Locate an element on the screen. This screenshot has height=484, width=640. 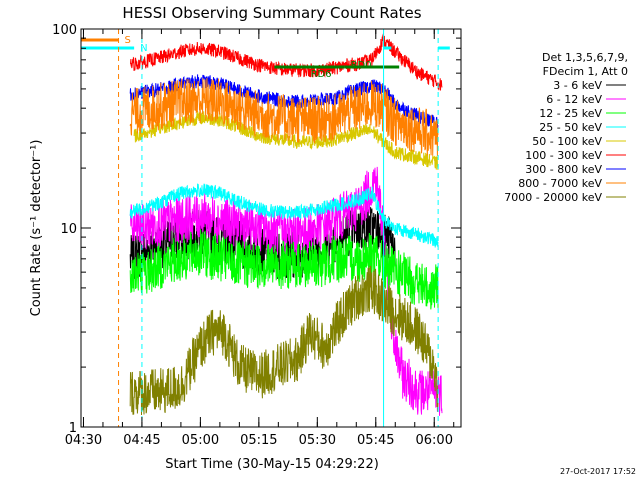
legend-header: FDecim 1, Att 0 is located at coordinates (585, 71).